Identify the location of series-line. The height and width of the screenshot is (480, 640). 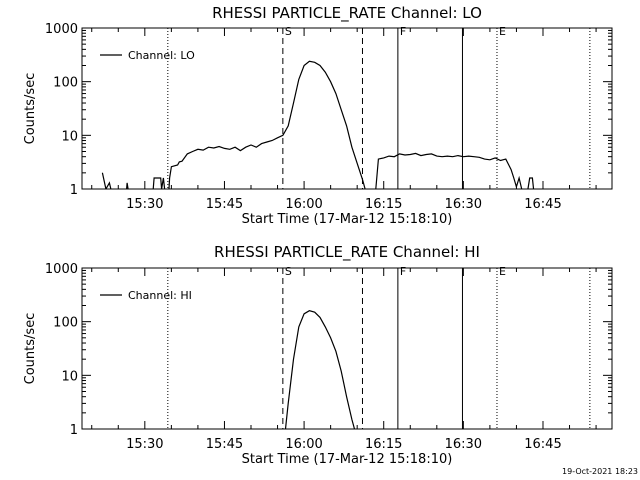
(320, 369).